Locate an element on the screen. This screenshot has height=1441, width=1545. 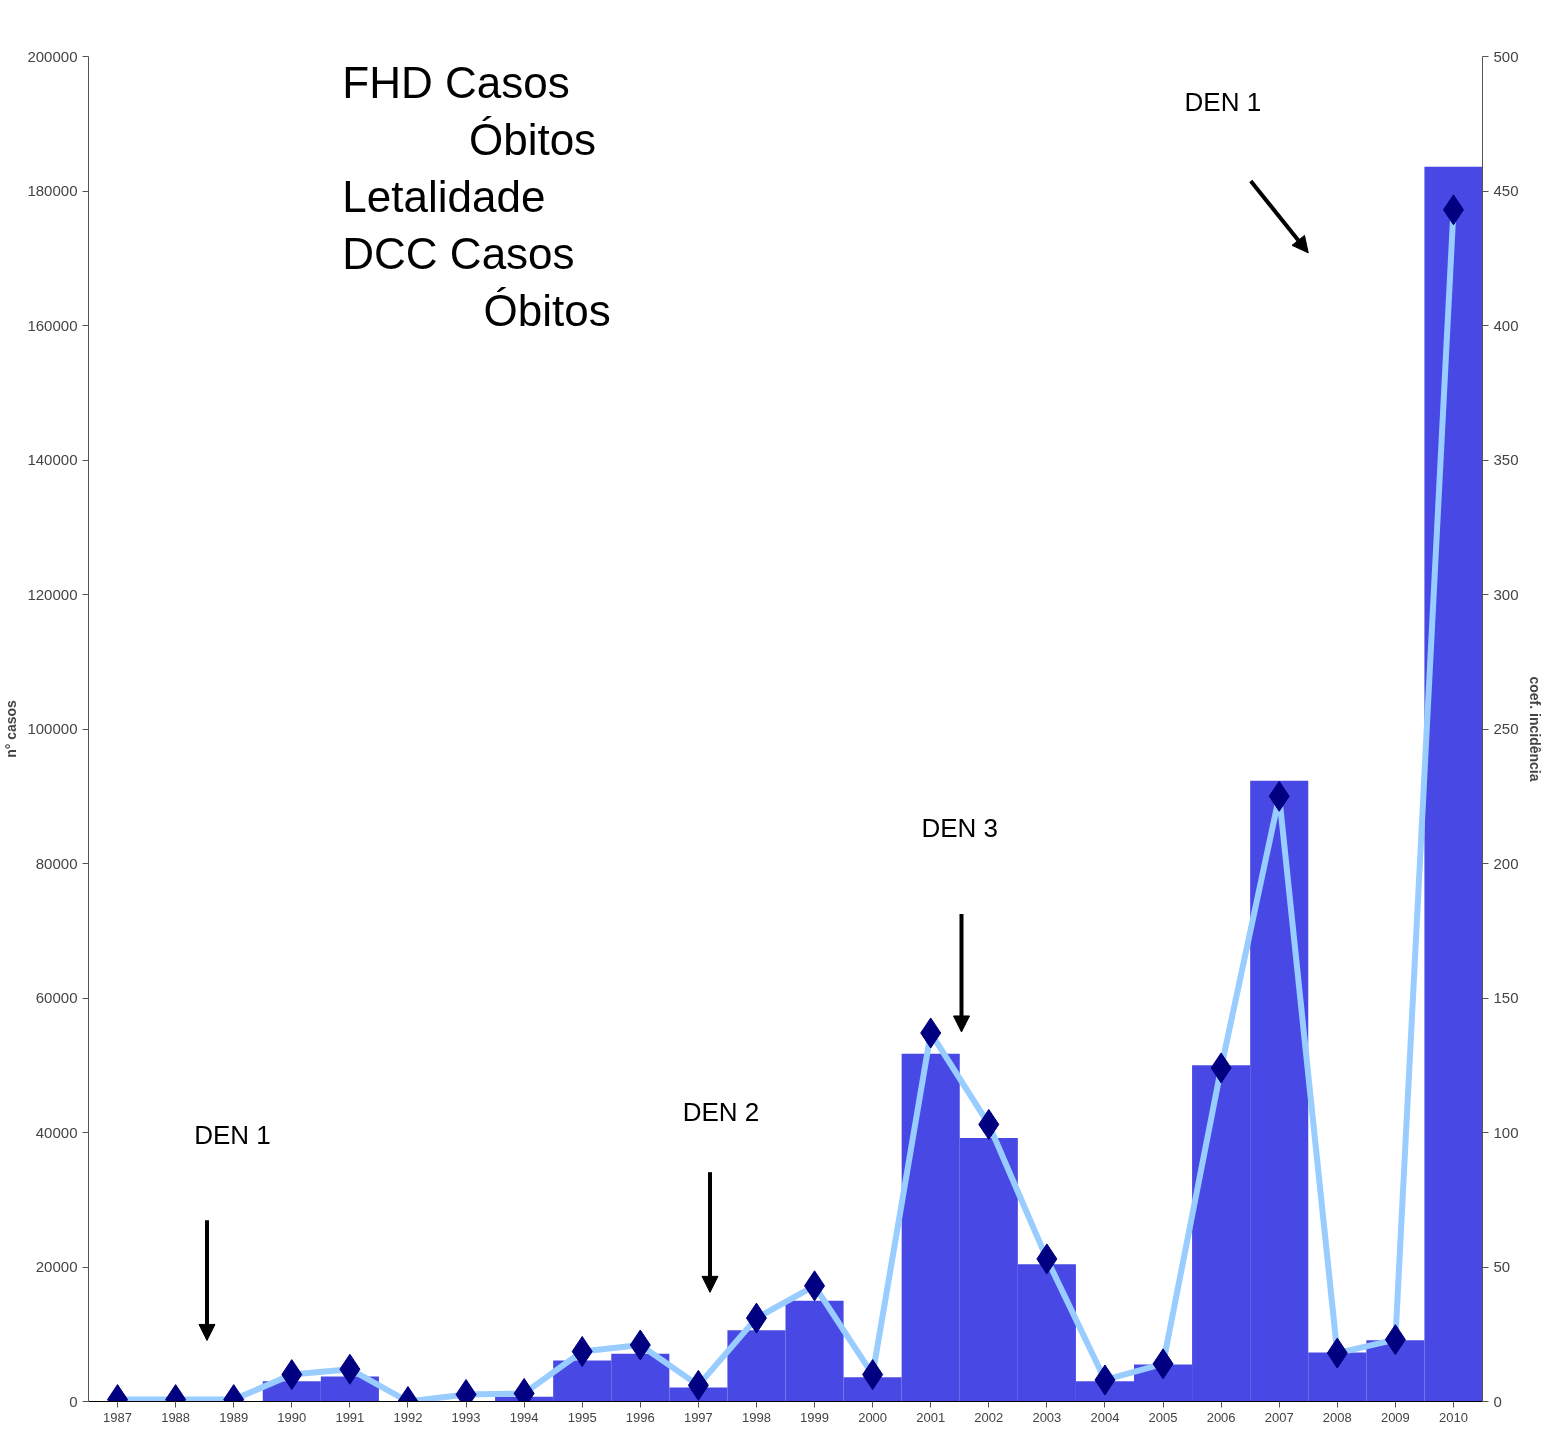
y2-tick-label: 350 is located at coordinates (1506, 459).